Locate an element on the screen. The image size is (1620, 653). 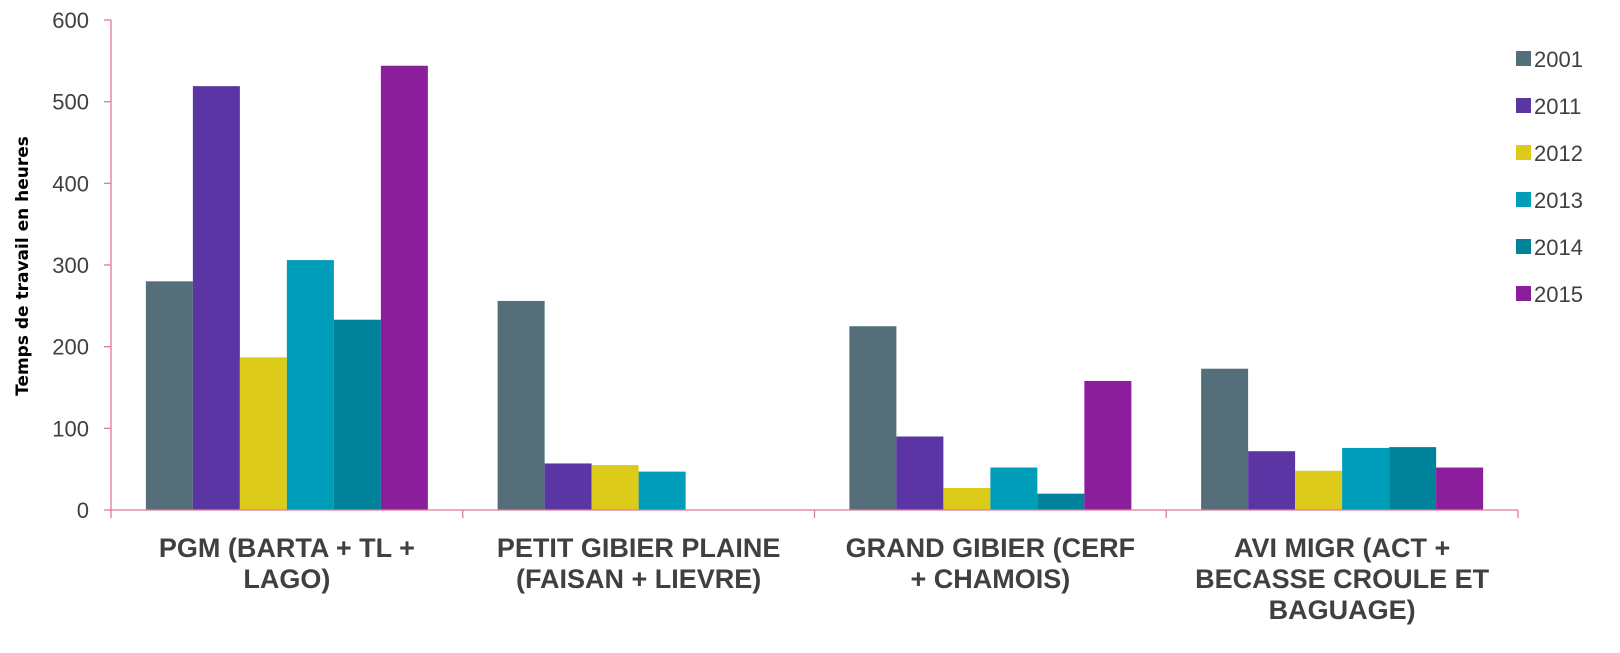
y-tick-labels: 0 100 200 300 400 500 600 is located at coordinates (70, 265).